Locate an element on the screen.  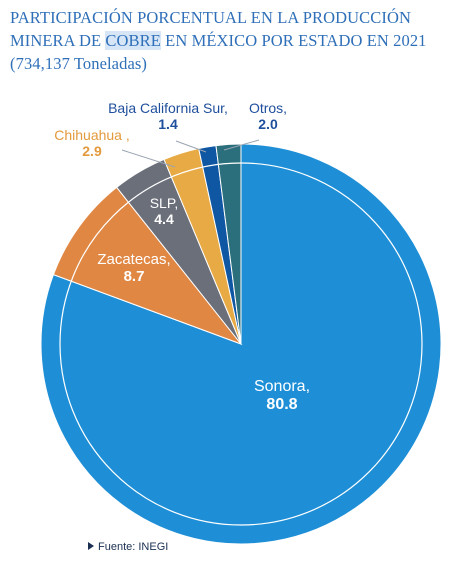
slice-label-name-0: Sonora, is located at coordinates (282, 386).